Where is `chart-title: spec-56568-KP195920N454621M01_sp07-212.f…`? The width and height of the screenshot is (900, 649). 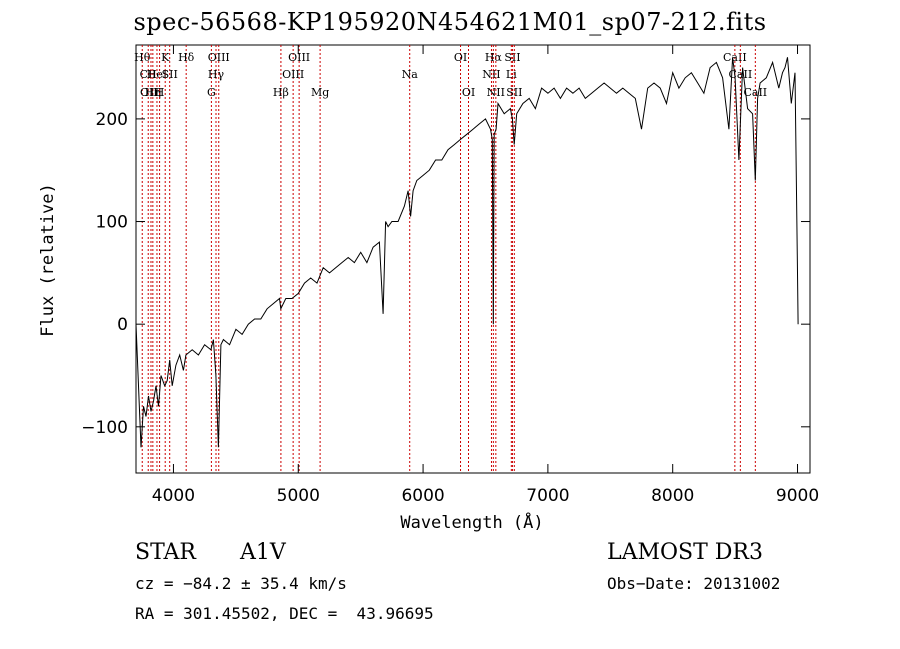 chart-title: spec-56568-KP195920N454621M01_sp07-212.f… is located at coordinates (450, 22).